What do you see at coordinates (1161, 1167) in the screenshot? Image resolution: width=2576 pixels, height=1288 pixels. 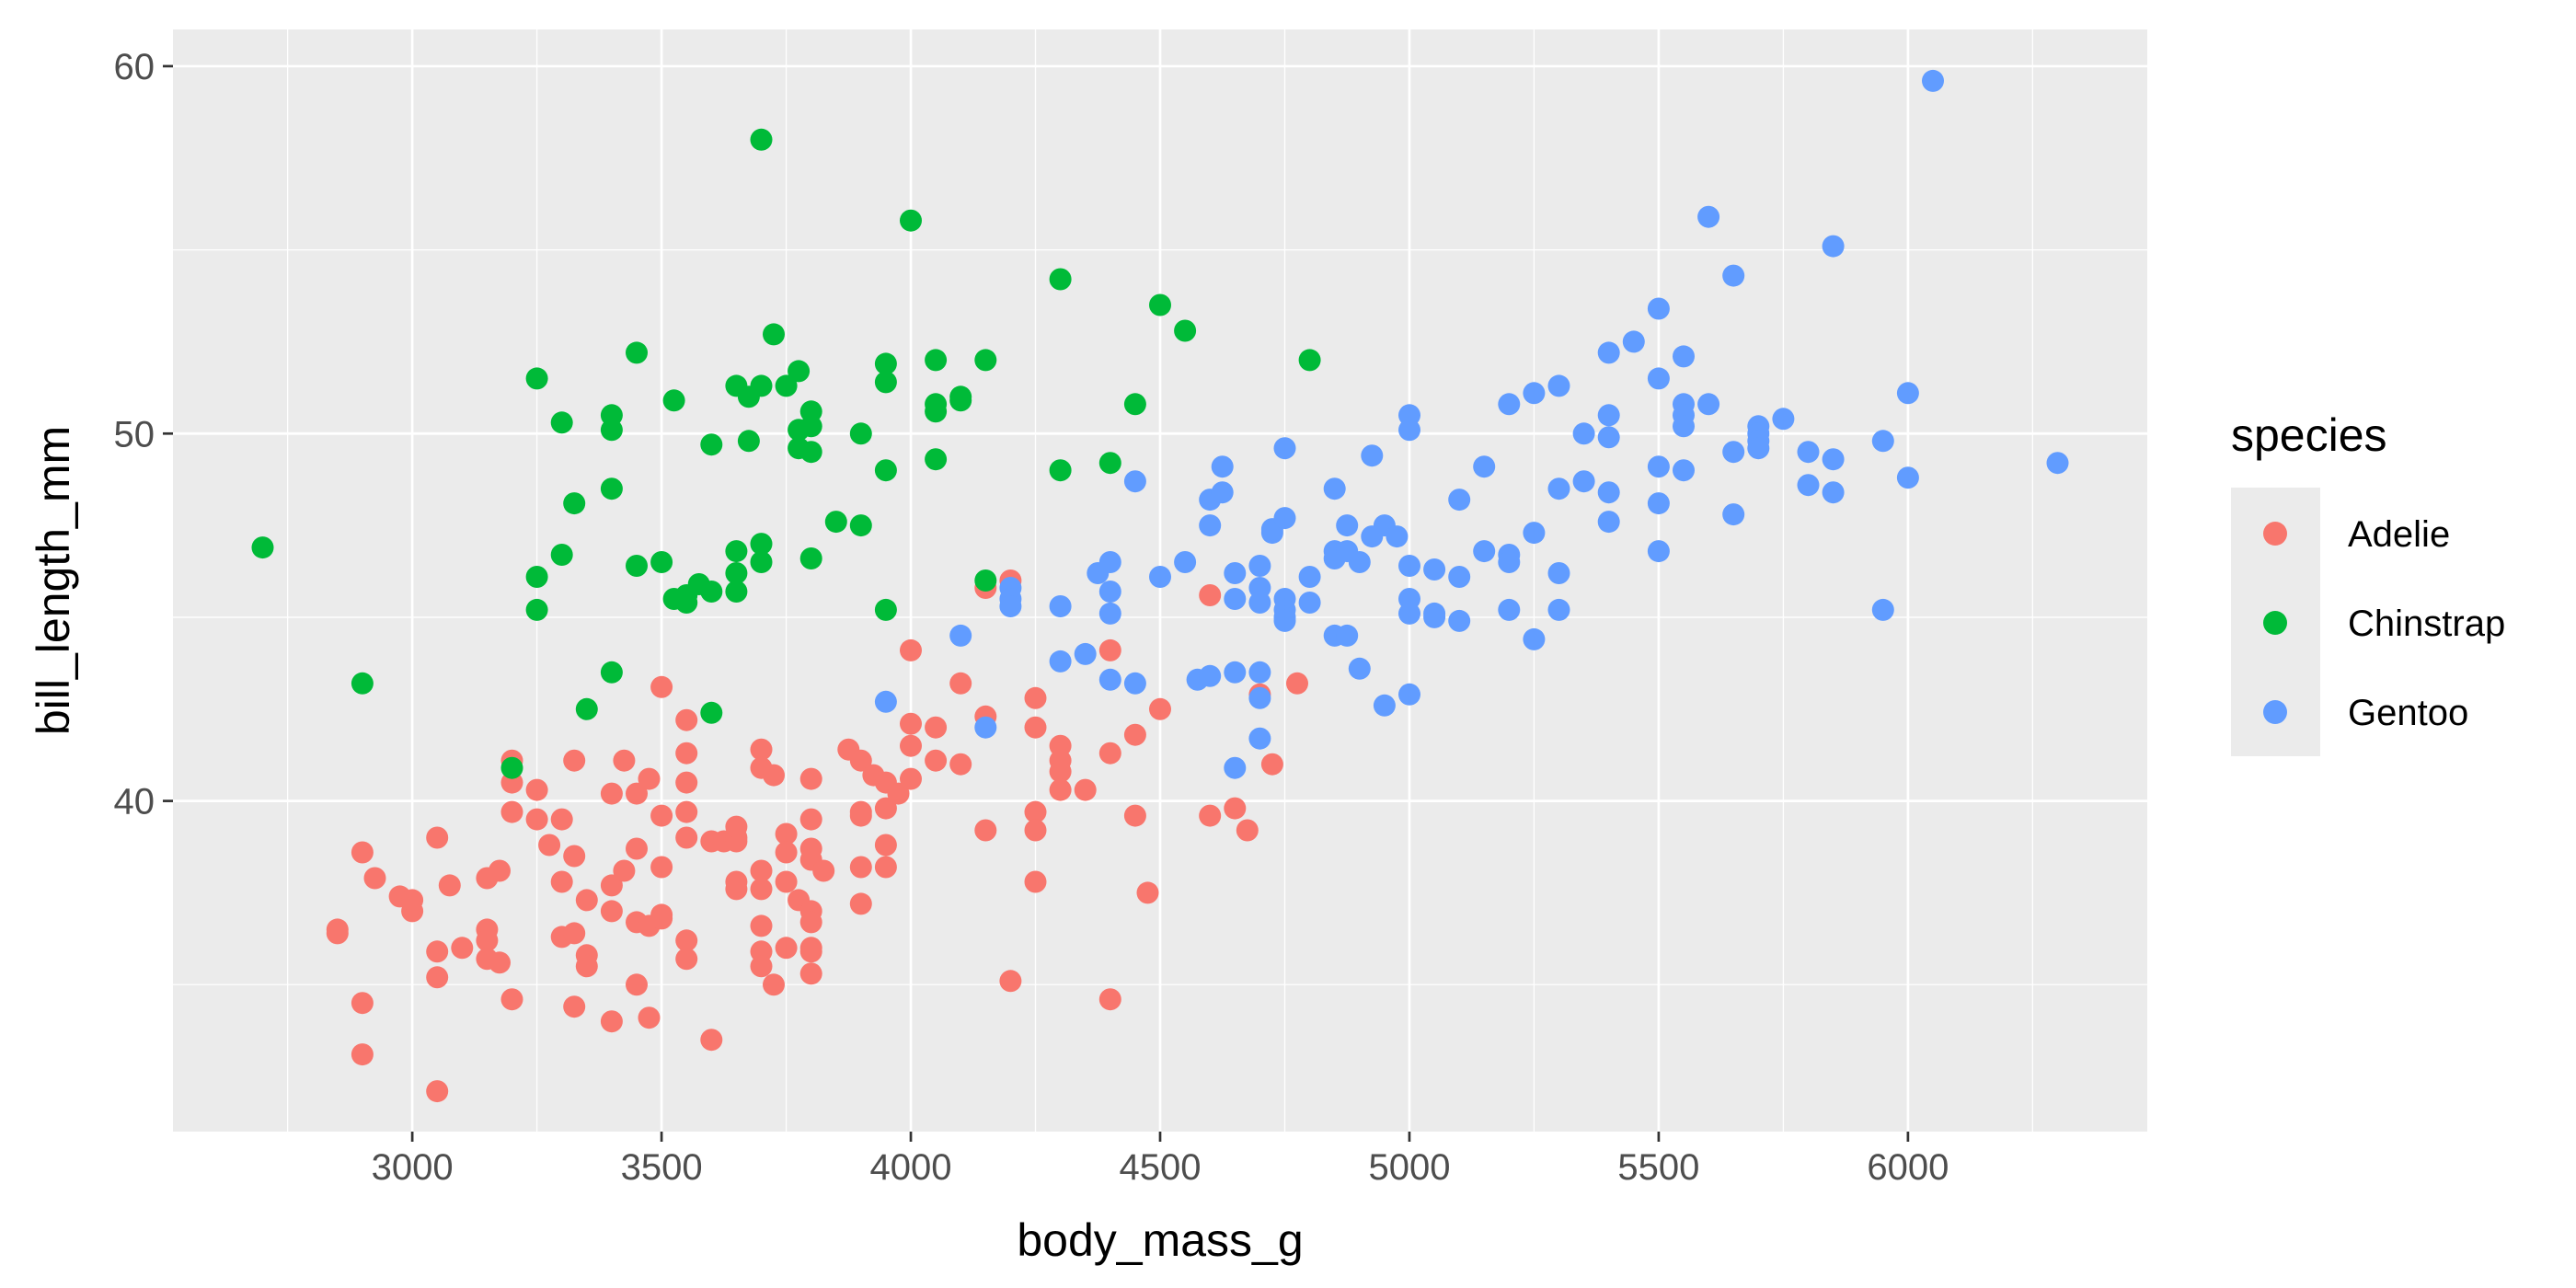 I see `x-tick-label: 4500` at bounding box center [1161, 1167].